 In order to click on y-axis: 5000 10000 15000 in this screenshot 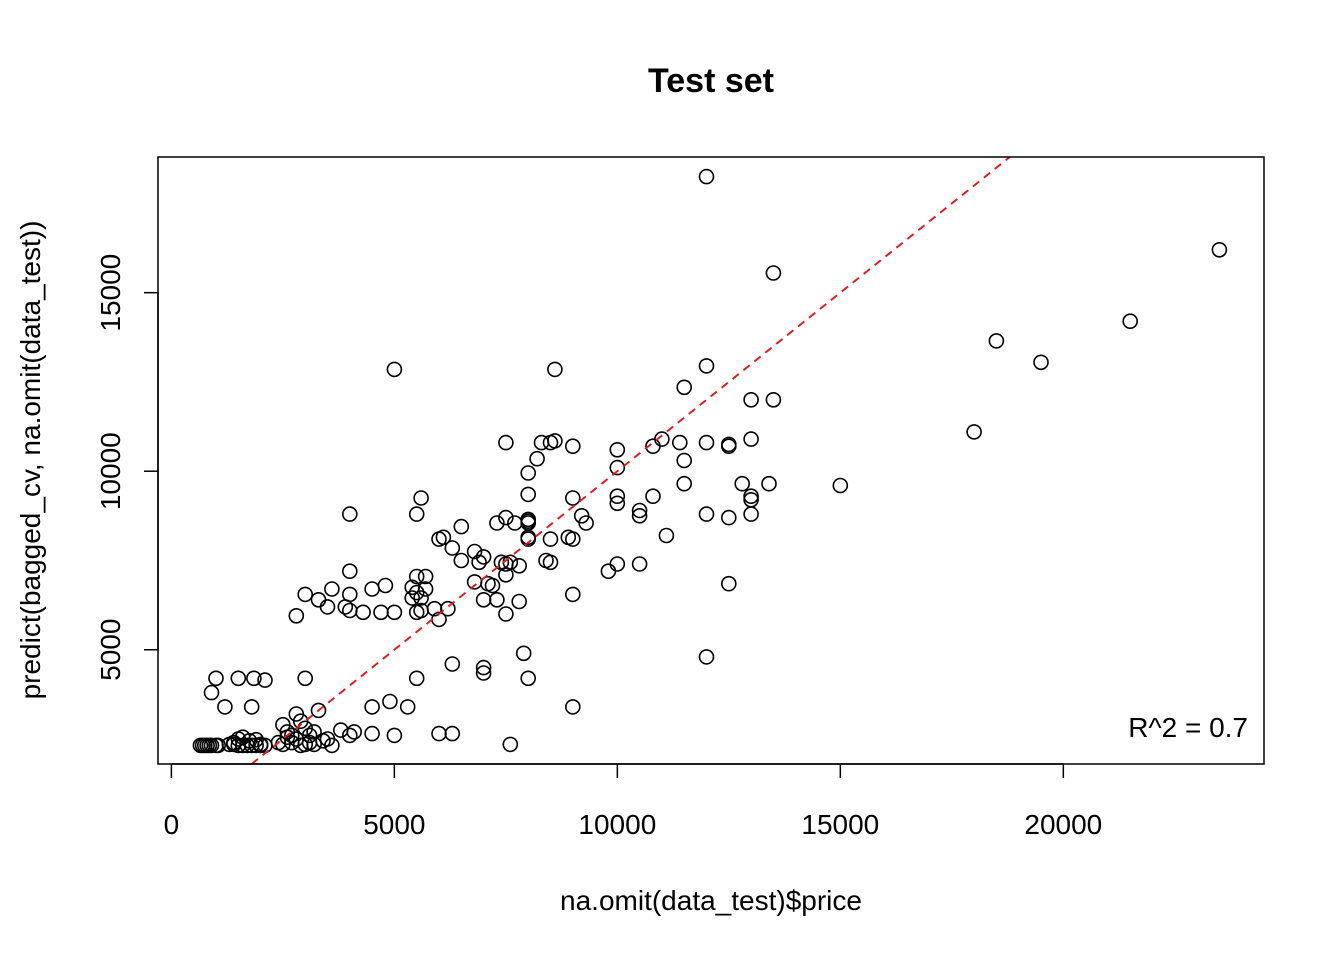, I will do `click(127, 467)`.